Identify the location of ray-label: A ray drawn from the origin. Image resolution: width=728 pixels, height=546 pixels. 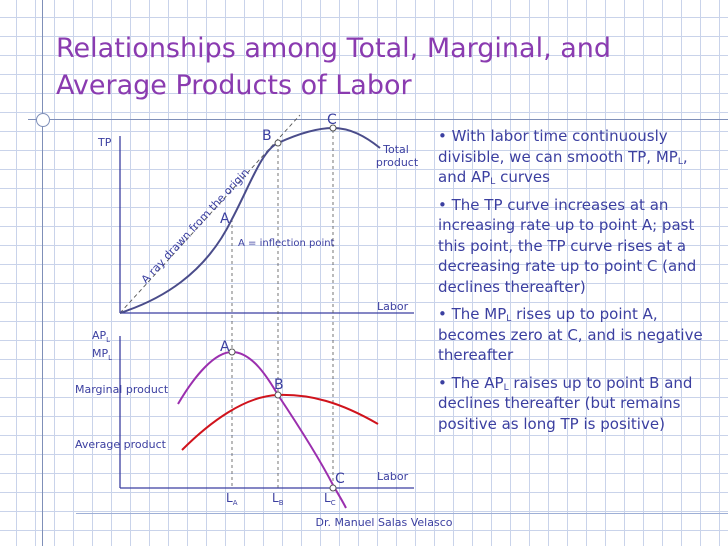
(195, 226).